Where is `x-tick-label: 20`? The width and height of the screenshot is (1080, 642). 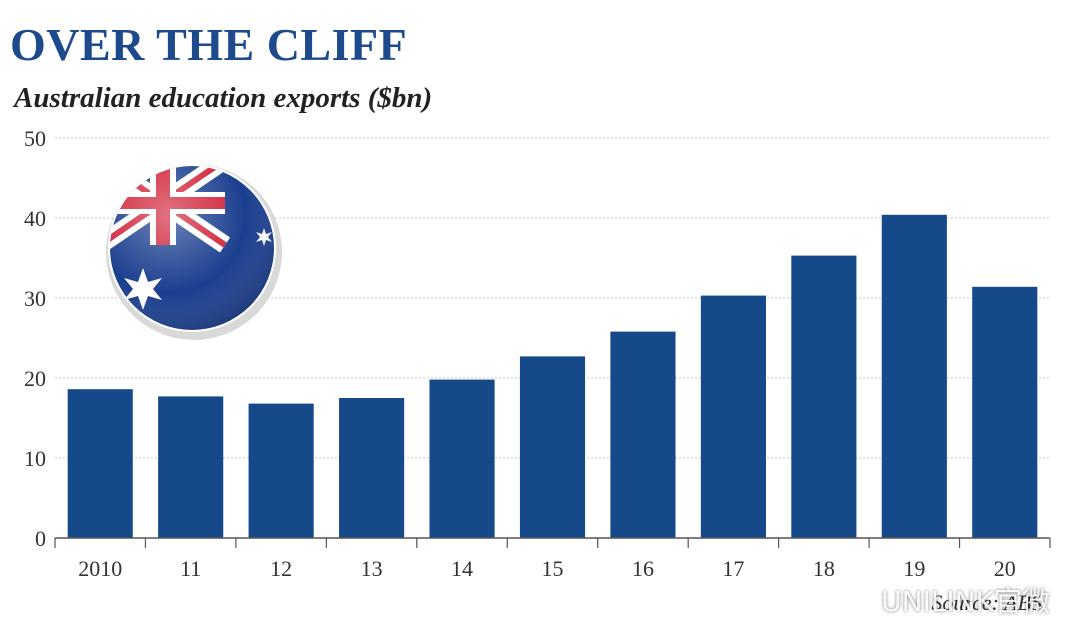 x-tick-label: 20 is located at coordinates (1005, 568).